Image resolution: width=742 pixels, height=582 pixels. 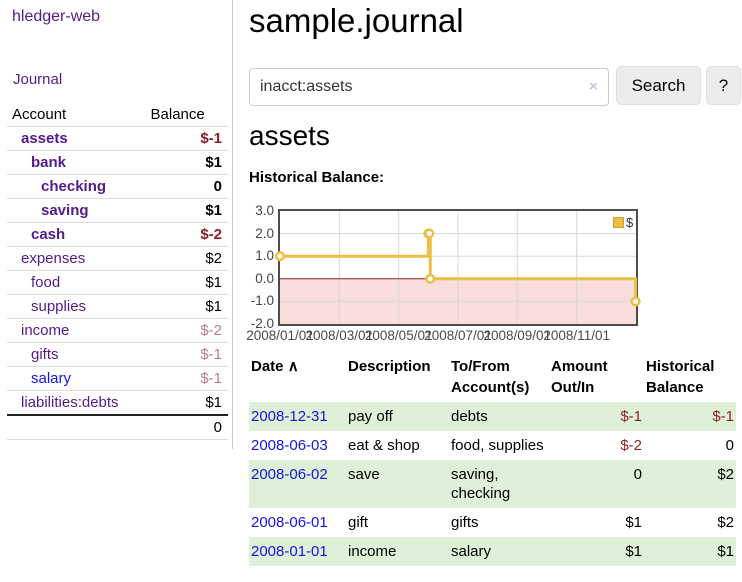 I want to click on transaction-balance: $1, so click(x=690, y=551).